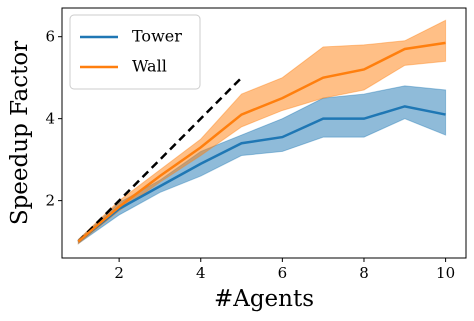  I want to click on x-tick-label: 10, so click(445, 273).